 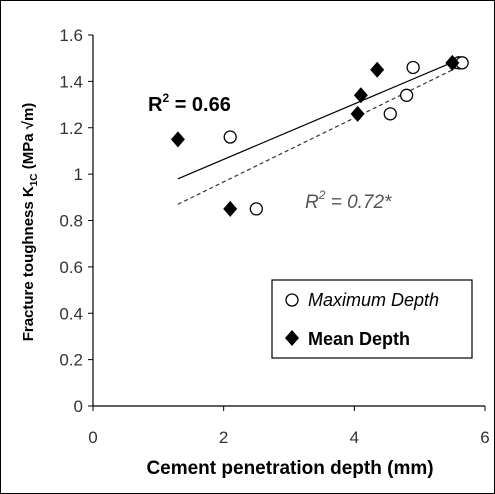 I want to click on x-tick-label: 0, so click(x=92, y=437).